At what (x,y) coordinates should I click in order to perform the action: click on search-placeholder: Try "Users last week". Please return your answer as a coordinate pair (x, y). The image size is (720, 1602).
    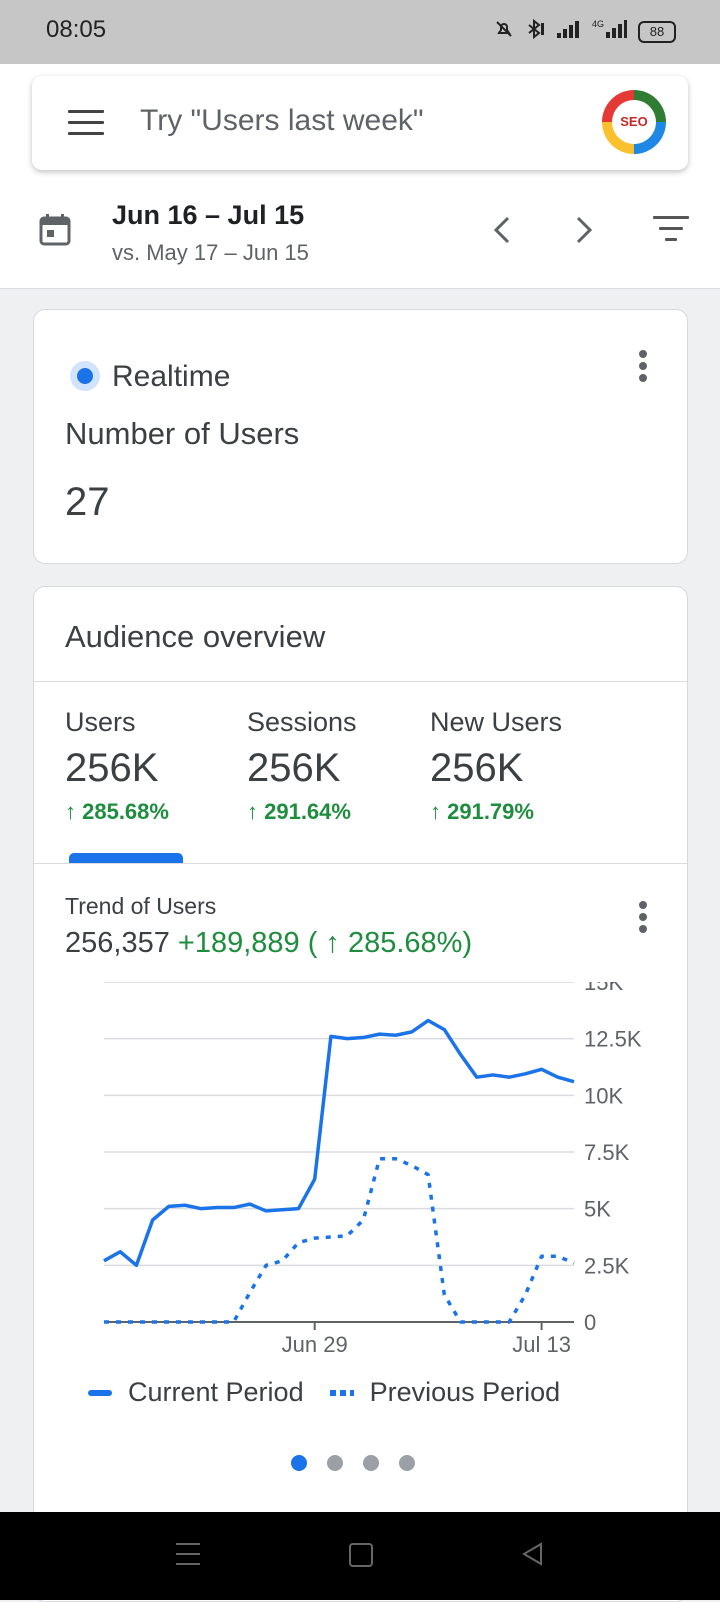
    Looking at the image, I should click on (282, 120).